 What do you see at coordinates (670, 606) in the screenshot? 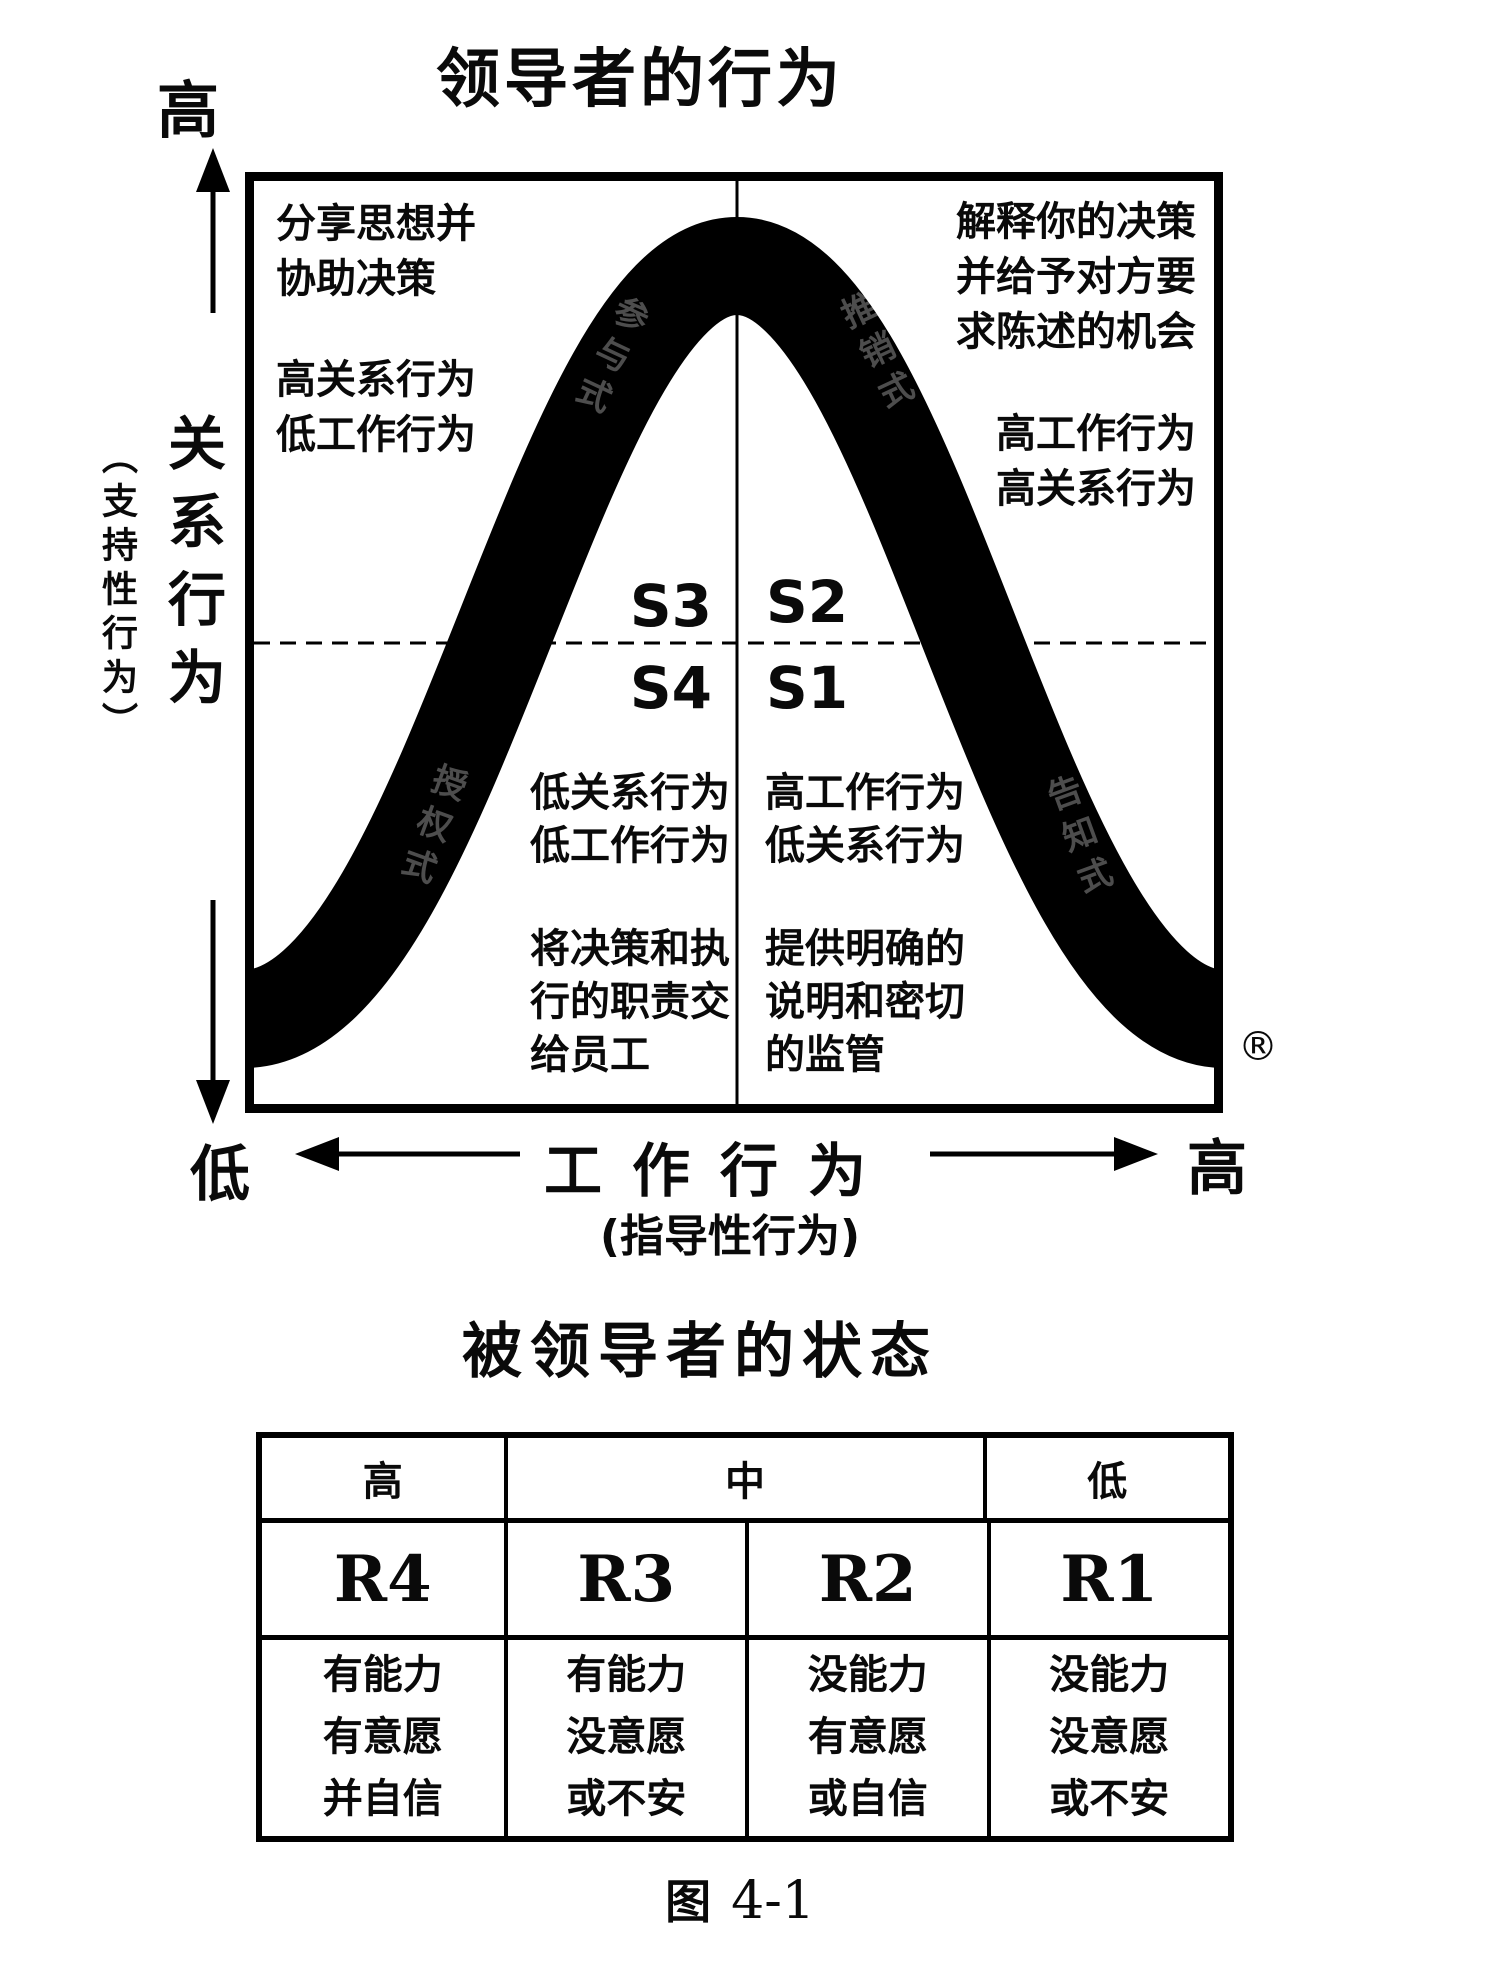
I see `s3-code: S3` at bounding box center [670, 606].